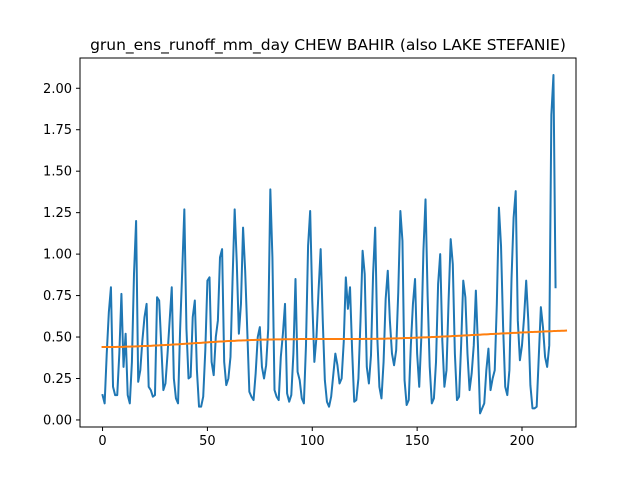  I want to click on y-tick-label: 0.00, so click(57, 420).